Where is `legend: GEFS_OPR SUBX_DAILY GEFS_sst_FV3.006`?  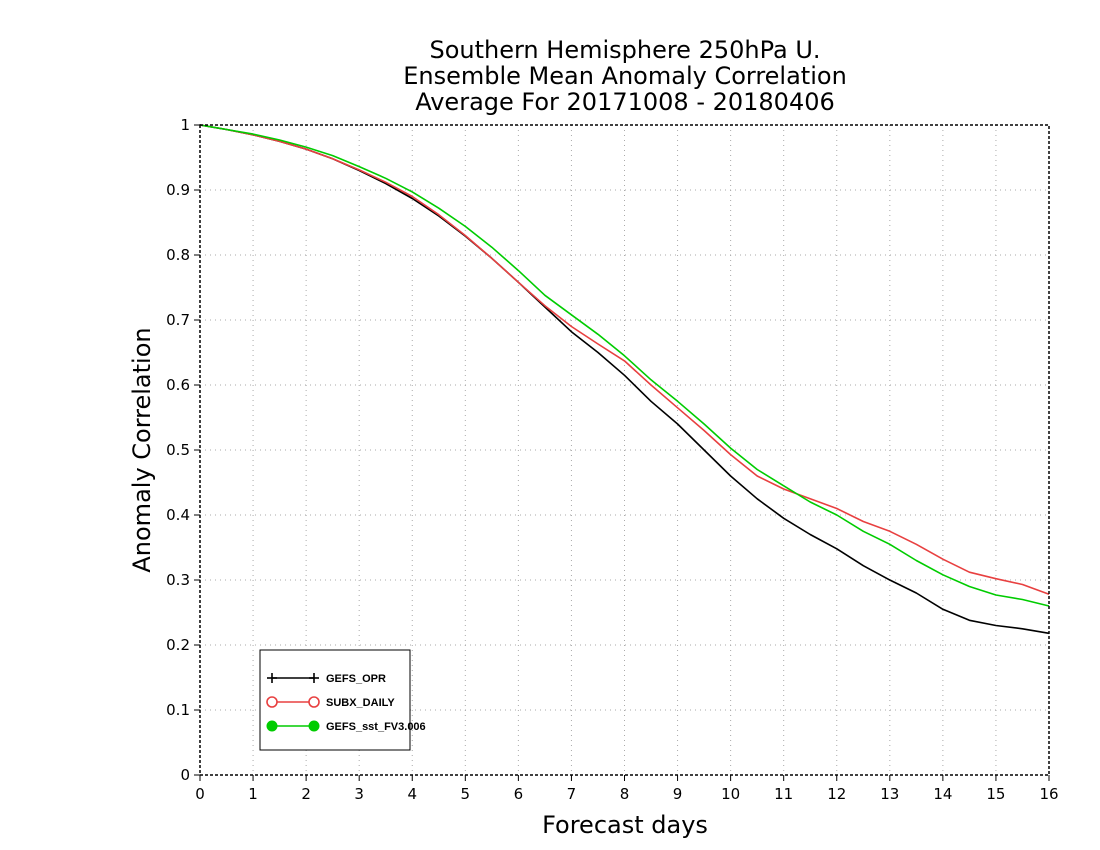
legend: GEFS_OPR SUBX_DAILY GEFS_sst_FV3.006 is located at coordinates (342, 700).